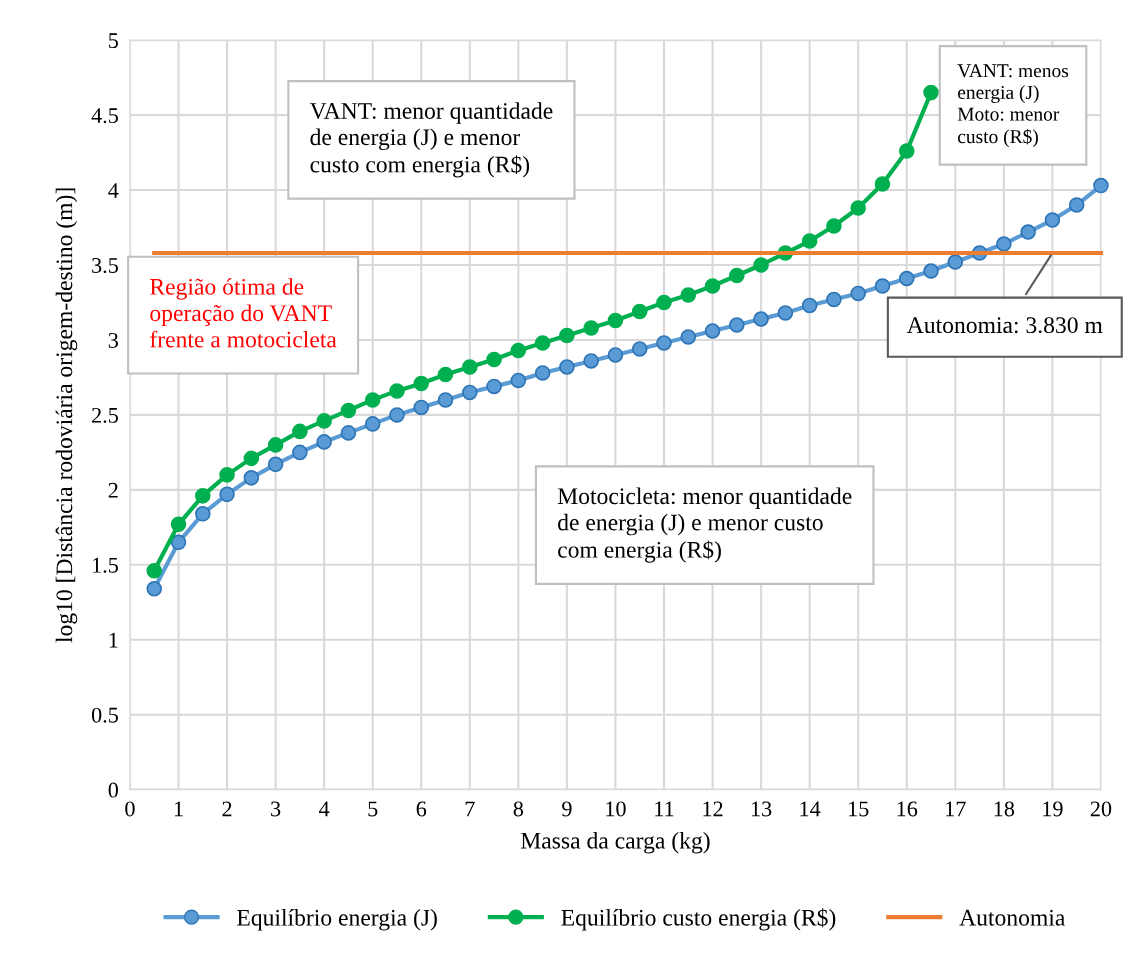  I want to click on x-tick-label: 14, so click(810, 809).